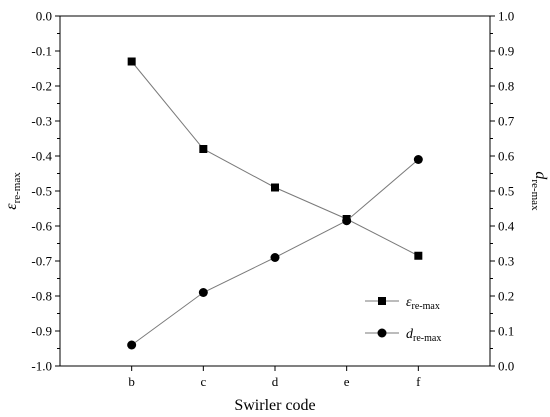 This screenshot has width=550, height=417. Describe the element at coordinates (402, 303) in the screenshot. I see `legend-item-eps: εre-max` at that location.